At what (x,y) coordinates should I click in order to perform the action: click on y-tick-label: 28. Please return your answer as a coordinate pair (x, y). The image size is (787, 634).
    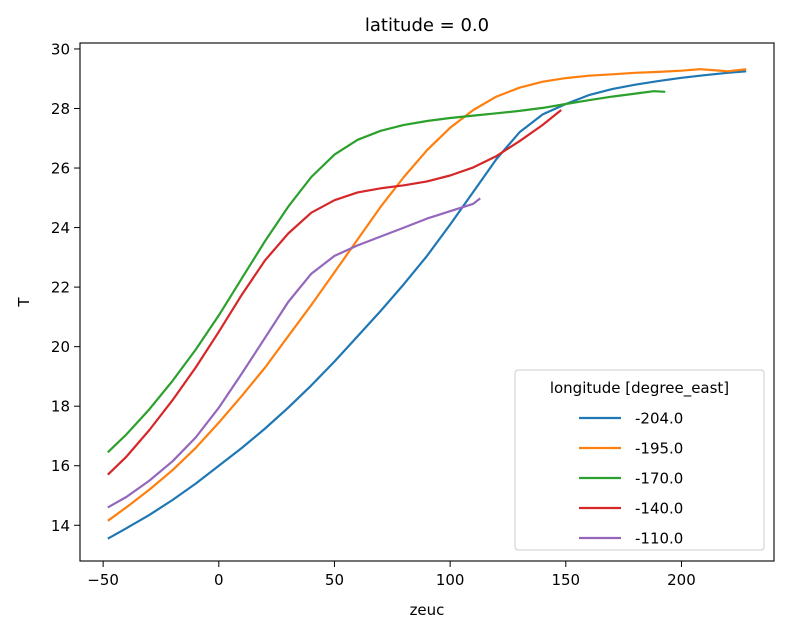
    Looking at the image, I should click on (60, 109).